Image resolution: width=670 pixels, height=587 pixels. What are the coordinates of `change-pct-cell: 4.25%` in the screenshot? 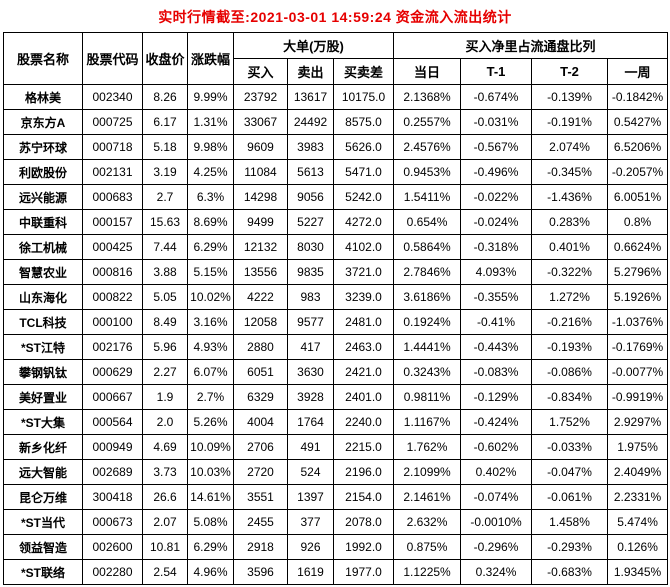 It's located at (210, 172).